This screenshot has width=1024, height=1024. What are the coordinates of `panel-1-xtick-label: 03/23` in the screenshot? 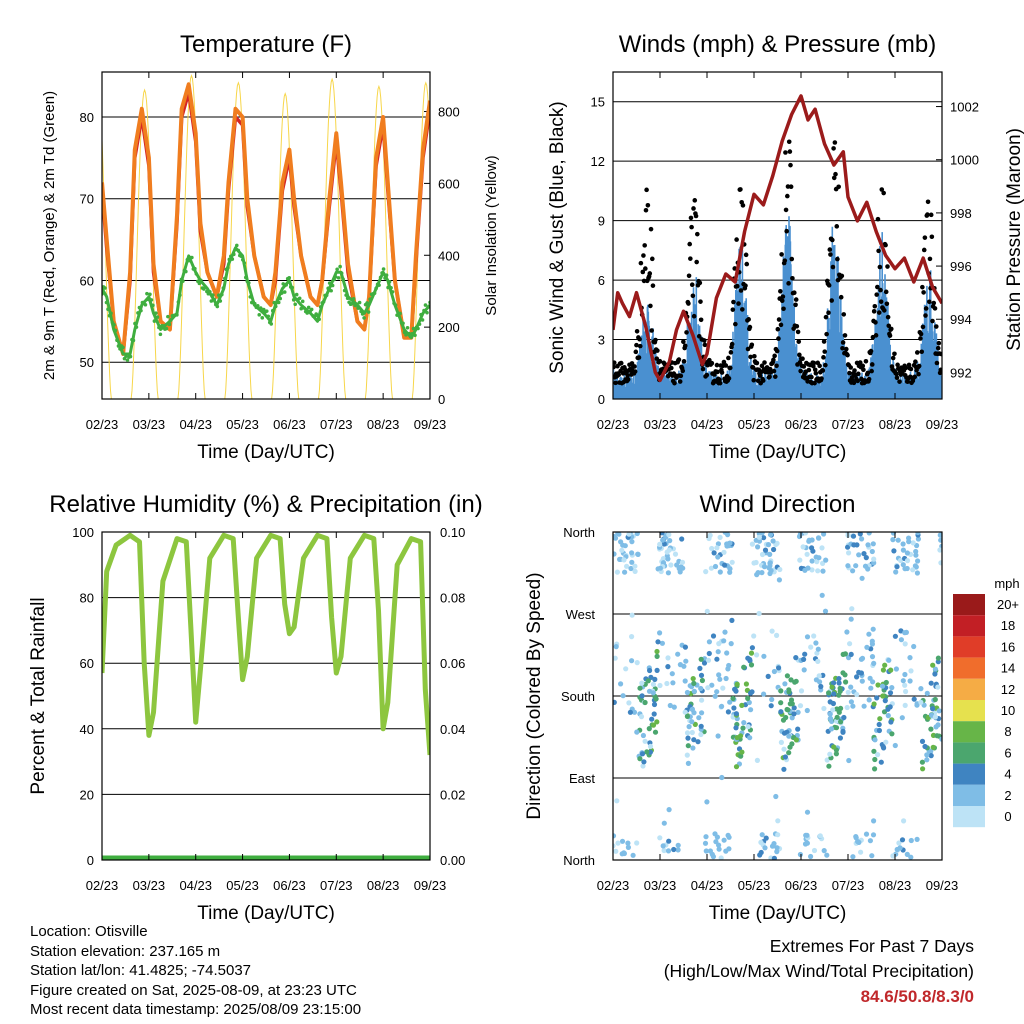 It's located at (149, 424).